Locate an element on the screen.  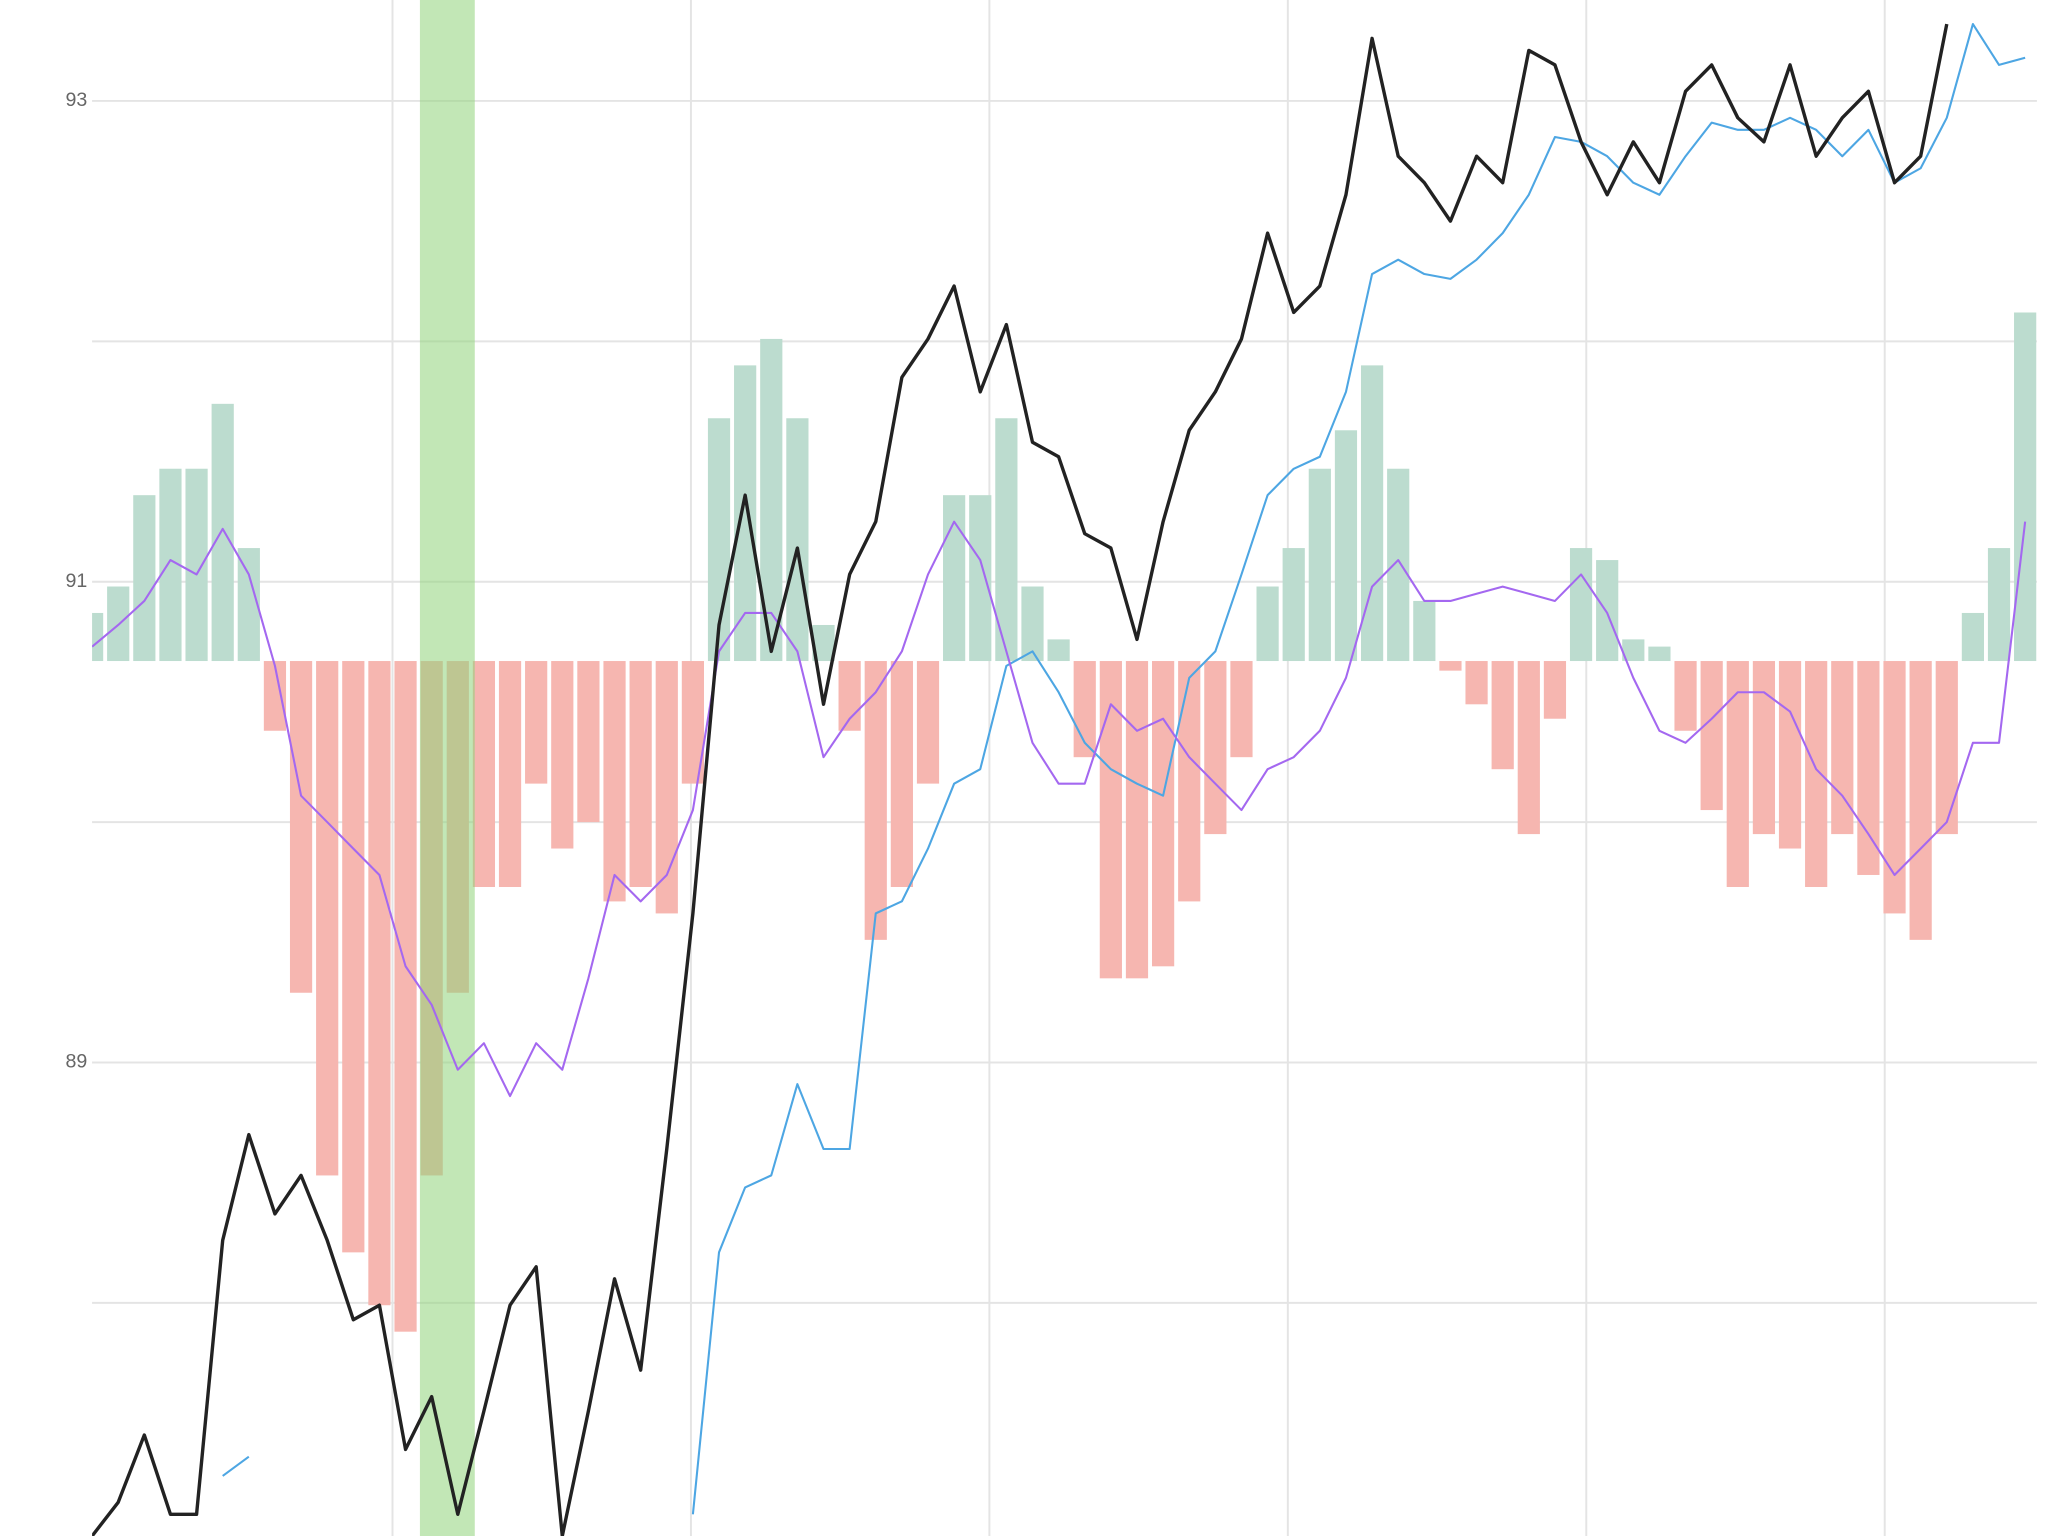
highlight-band is located at coordinates (447, 768).